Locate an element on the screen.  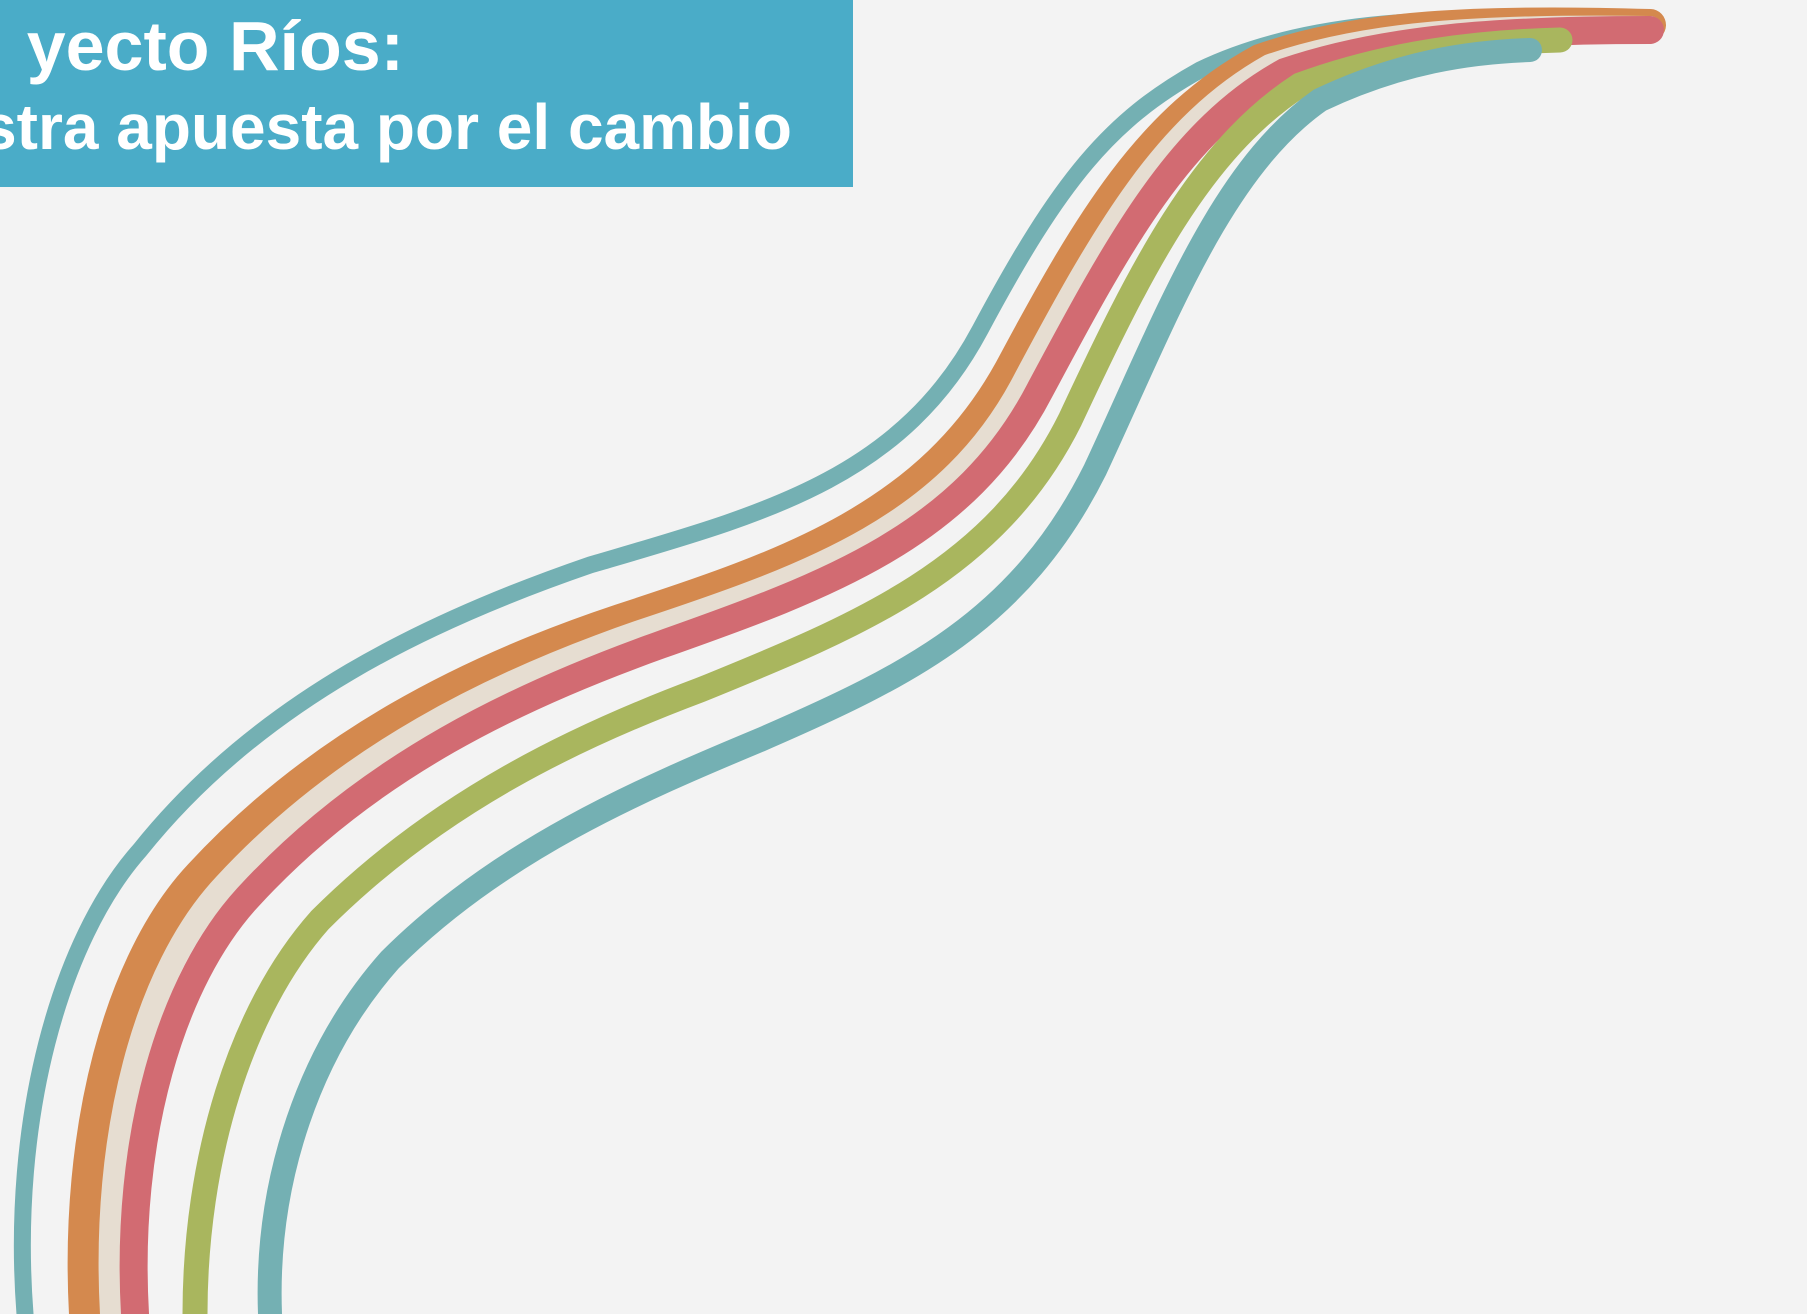
slide-title: yecto Ríos: is located at coordinates (215, 46).